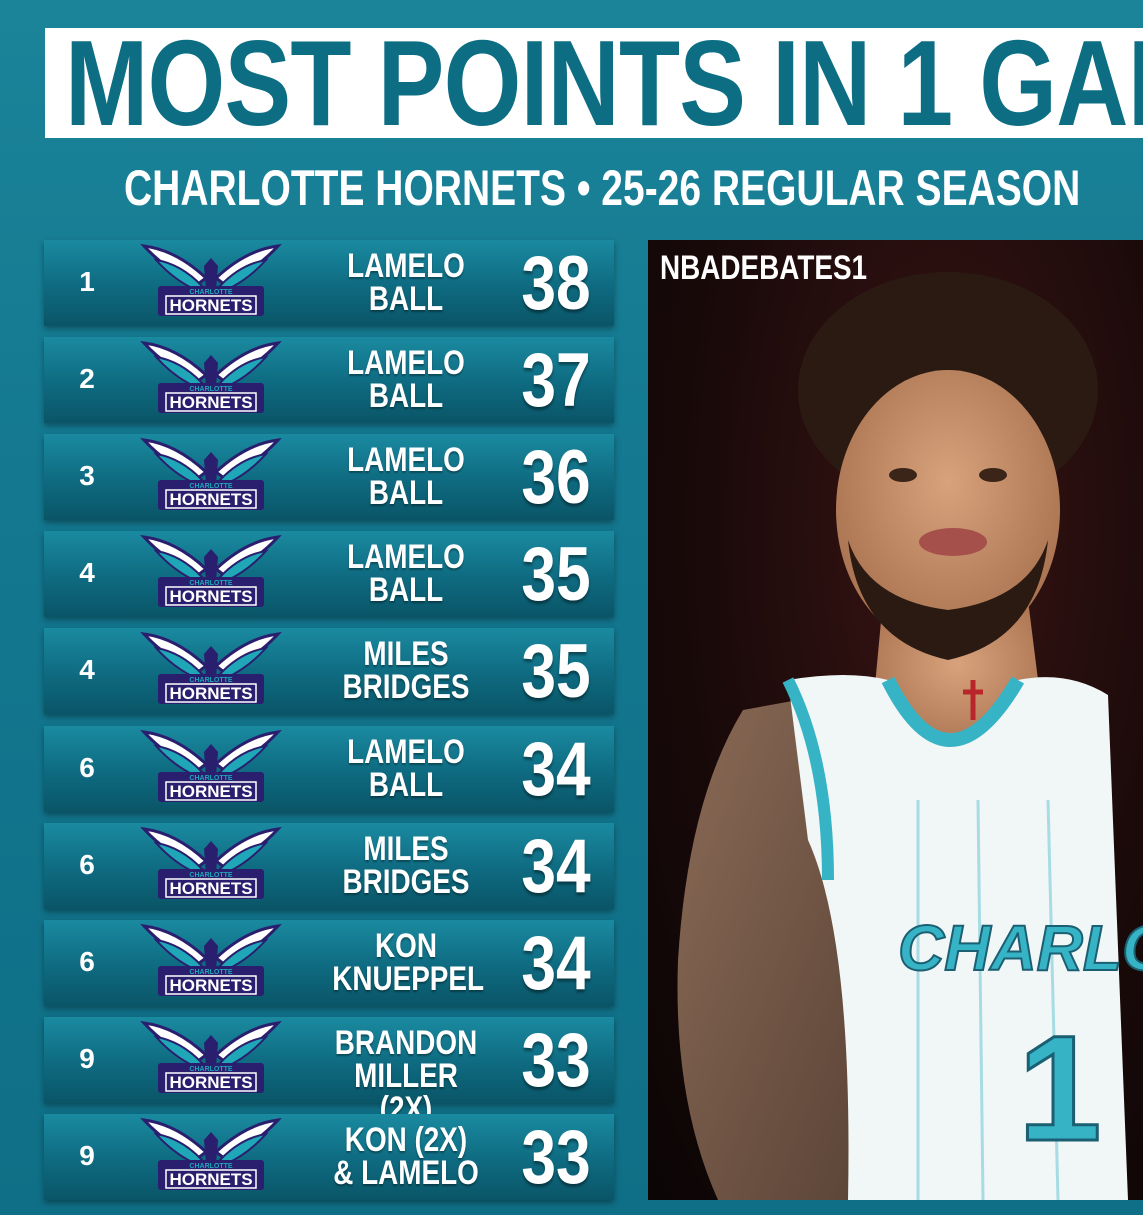 This screenshot has width=1143, height=1215. Describe the element at coordinates (329, 380) in the screenshot. I see `leaderboard-row: 2 CHARLOTTE HORNETS LAMELO BALL 37` at that location.